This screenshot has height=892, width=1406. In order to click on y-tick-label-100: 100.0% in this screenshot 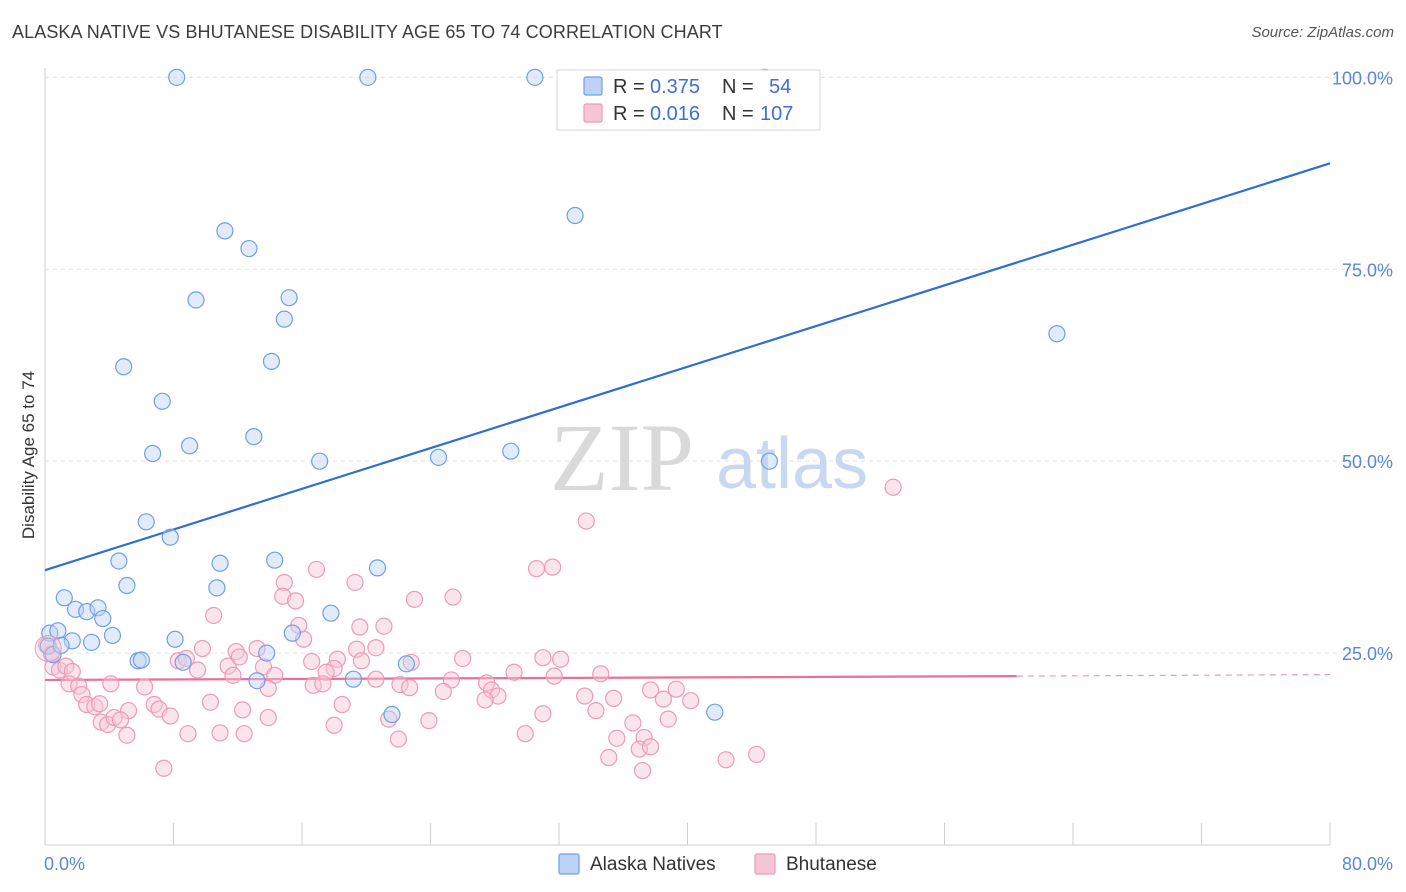, I will do `click(1362, 78)`.